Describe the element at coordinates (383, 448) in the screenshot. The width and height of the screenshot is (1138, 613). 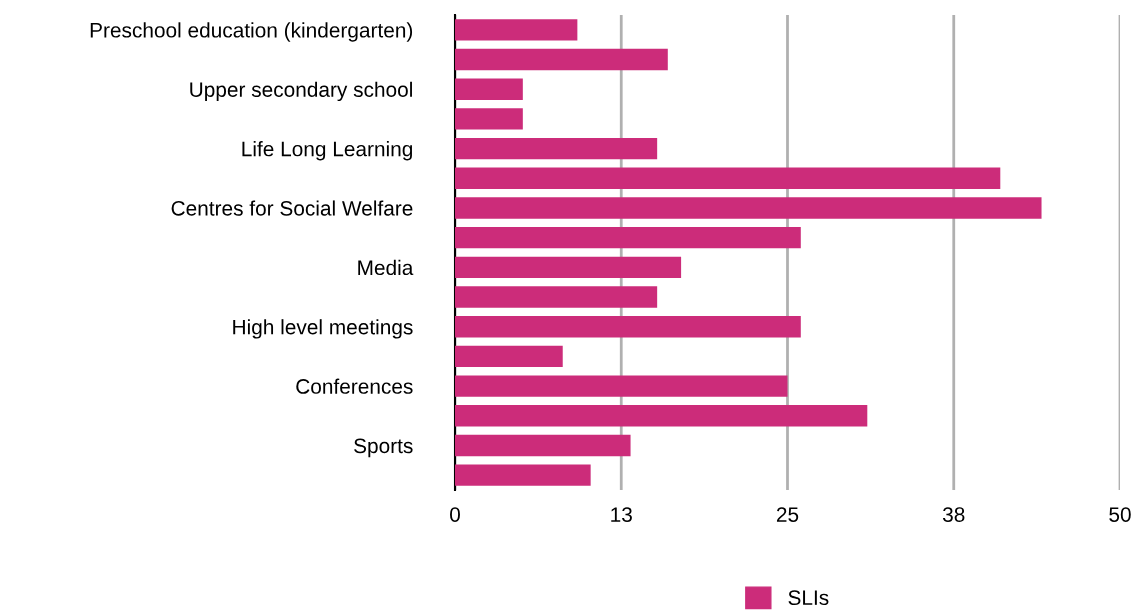
I see `y-tick-label: Sports` at that location.